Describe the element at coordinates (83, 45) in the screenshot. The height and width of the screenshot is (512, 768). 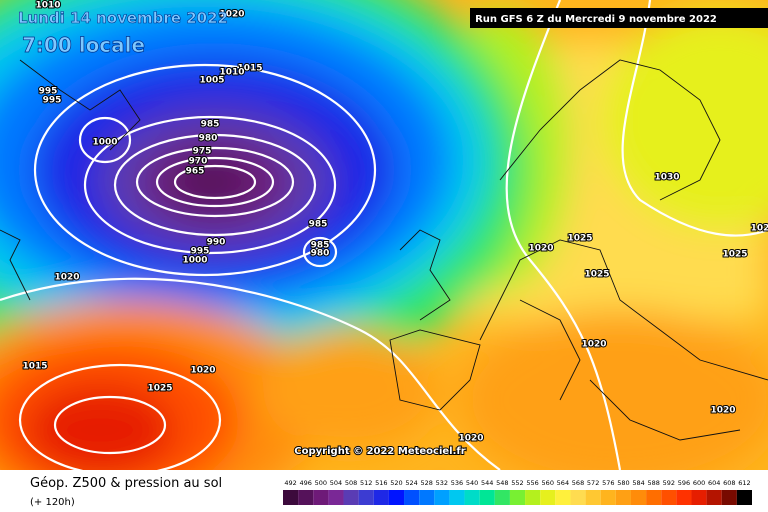
I see `valid-time: 7:00 locale` at that location.